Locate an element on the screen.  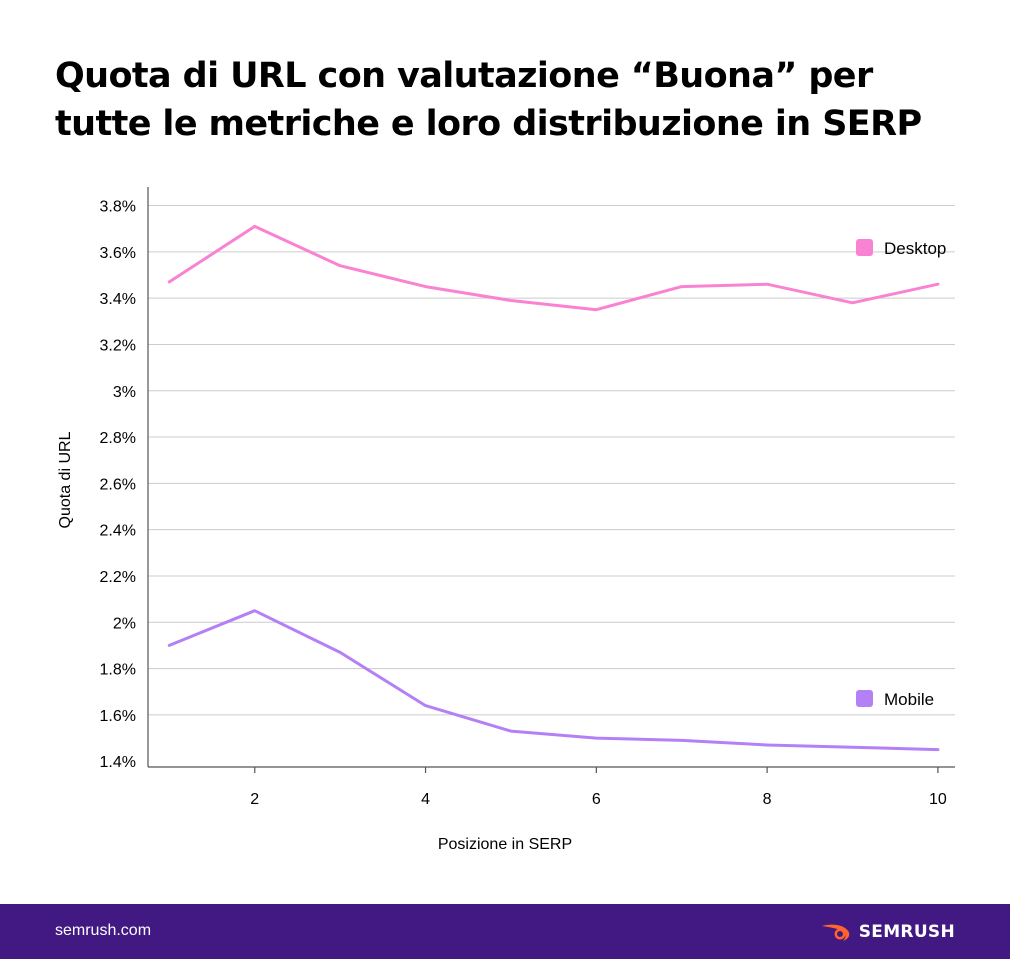
y-axis-label: Quota di URL is located at coordinates (65, 479).